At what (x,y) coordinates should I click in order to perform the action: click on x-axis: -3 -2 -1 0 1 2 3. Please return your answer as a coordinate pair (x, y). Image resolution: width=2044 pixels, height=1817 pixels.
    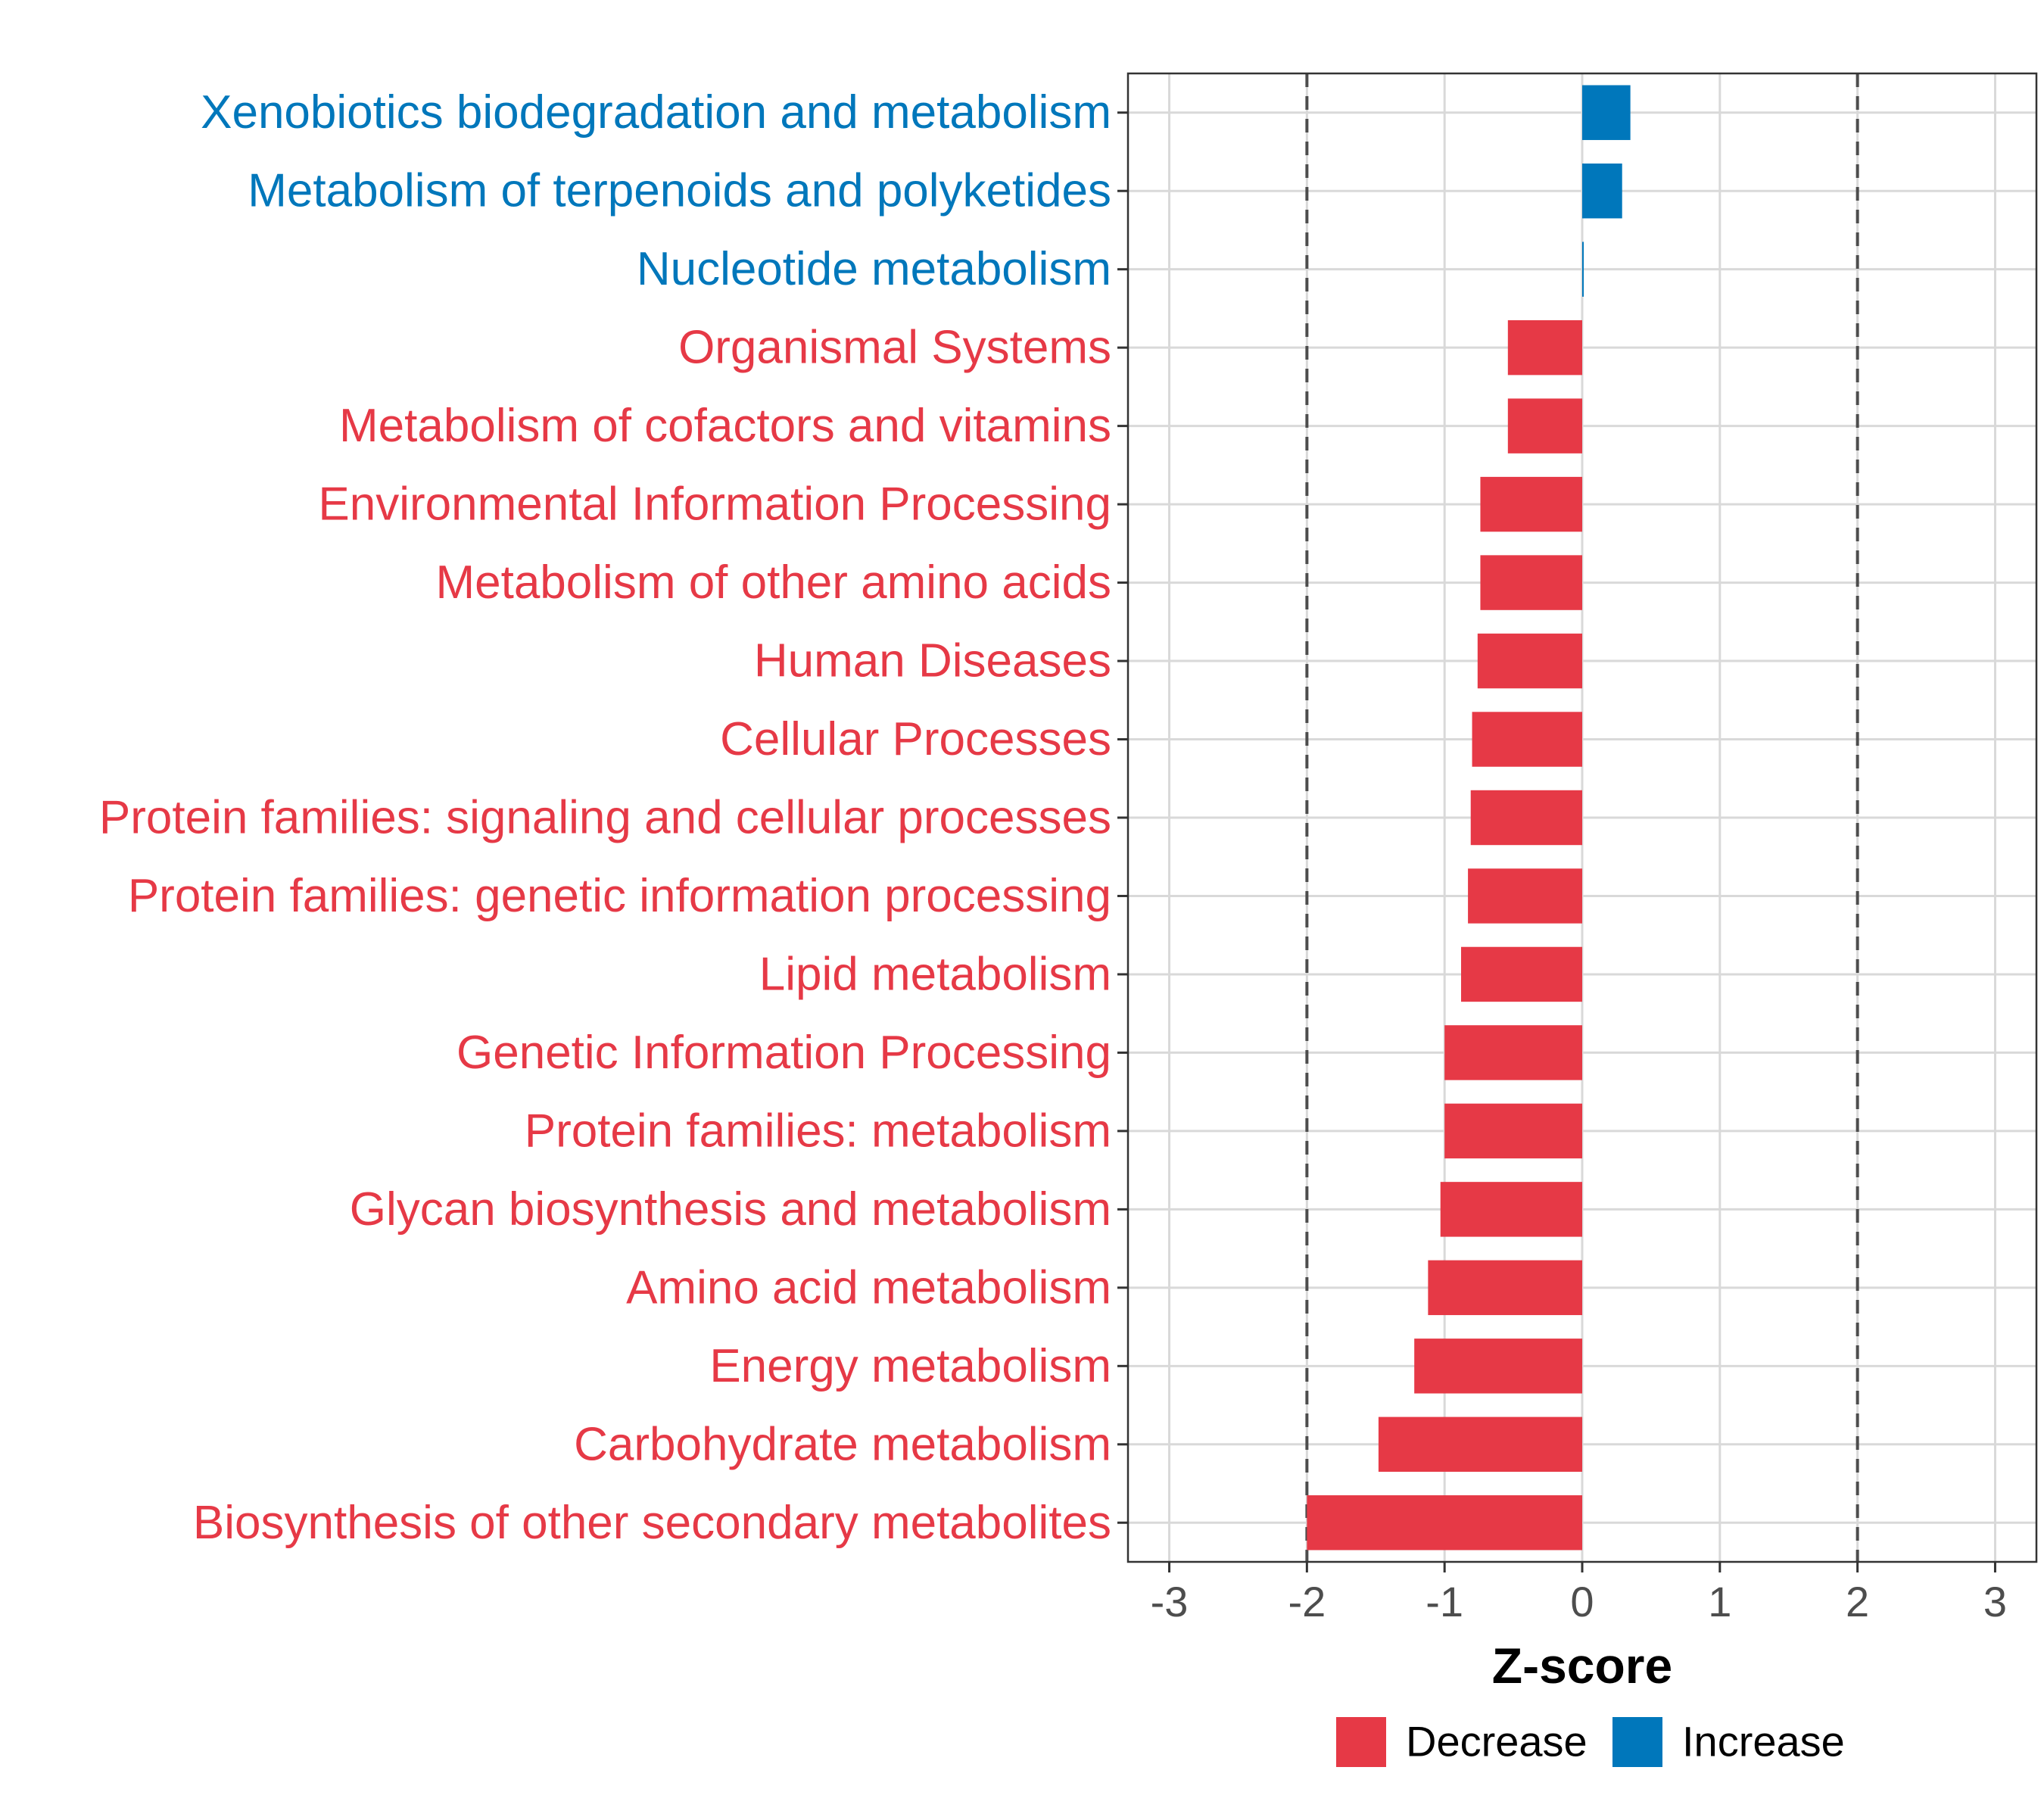
    Looking at the image, I should click on (1579, 1593).